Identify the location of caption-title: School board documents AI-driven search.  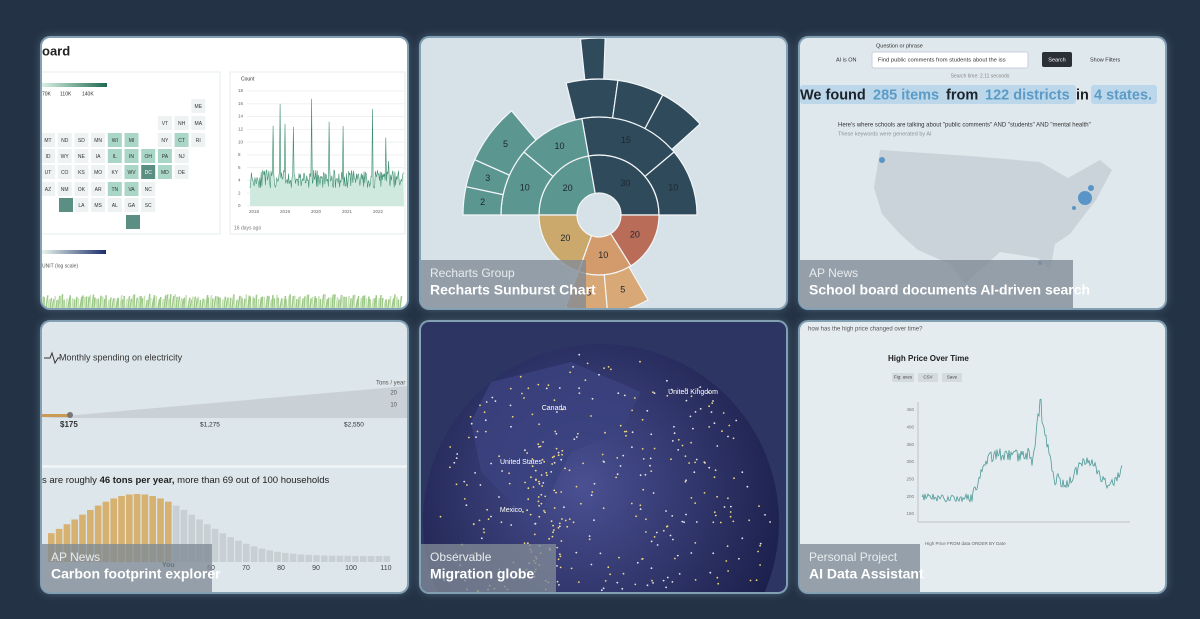
(949, 290).